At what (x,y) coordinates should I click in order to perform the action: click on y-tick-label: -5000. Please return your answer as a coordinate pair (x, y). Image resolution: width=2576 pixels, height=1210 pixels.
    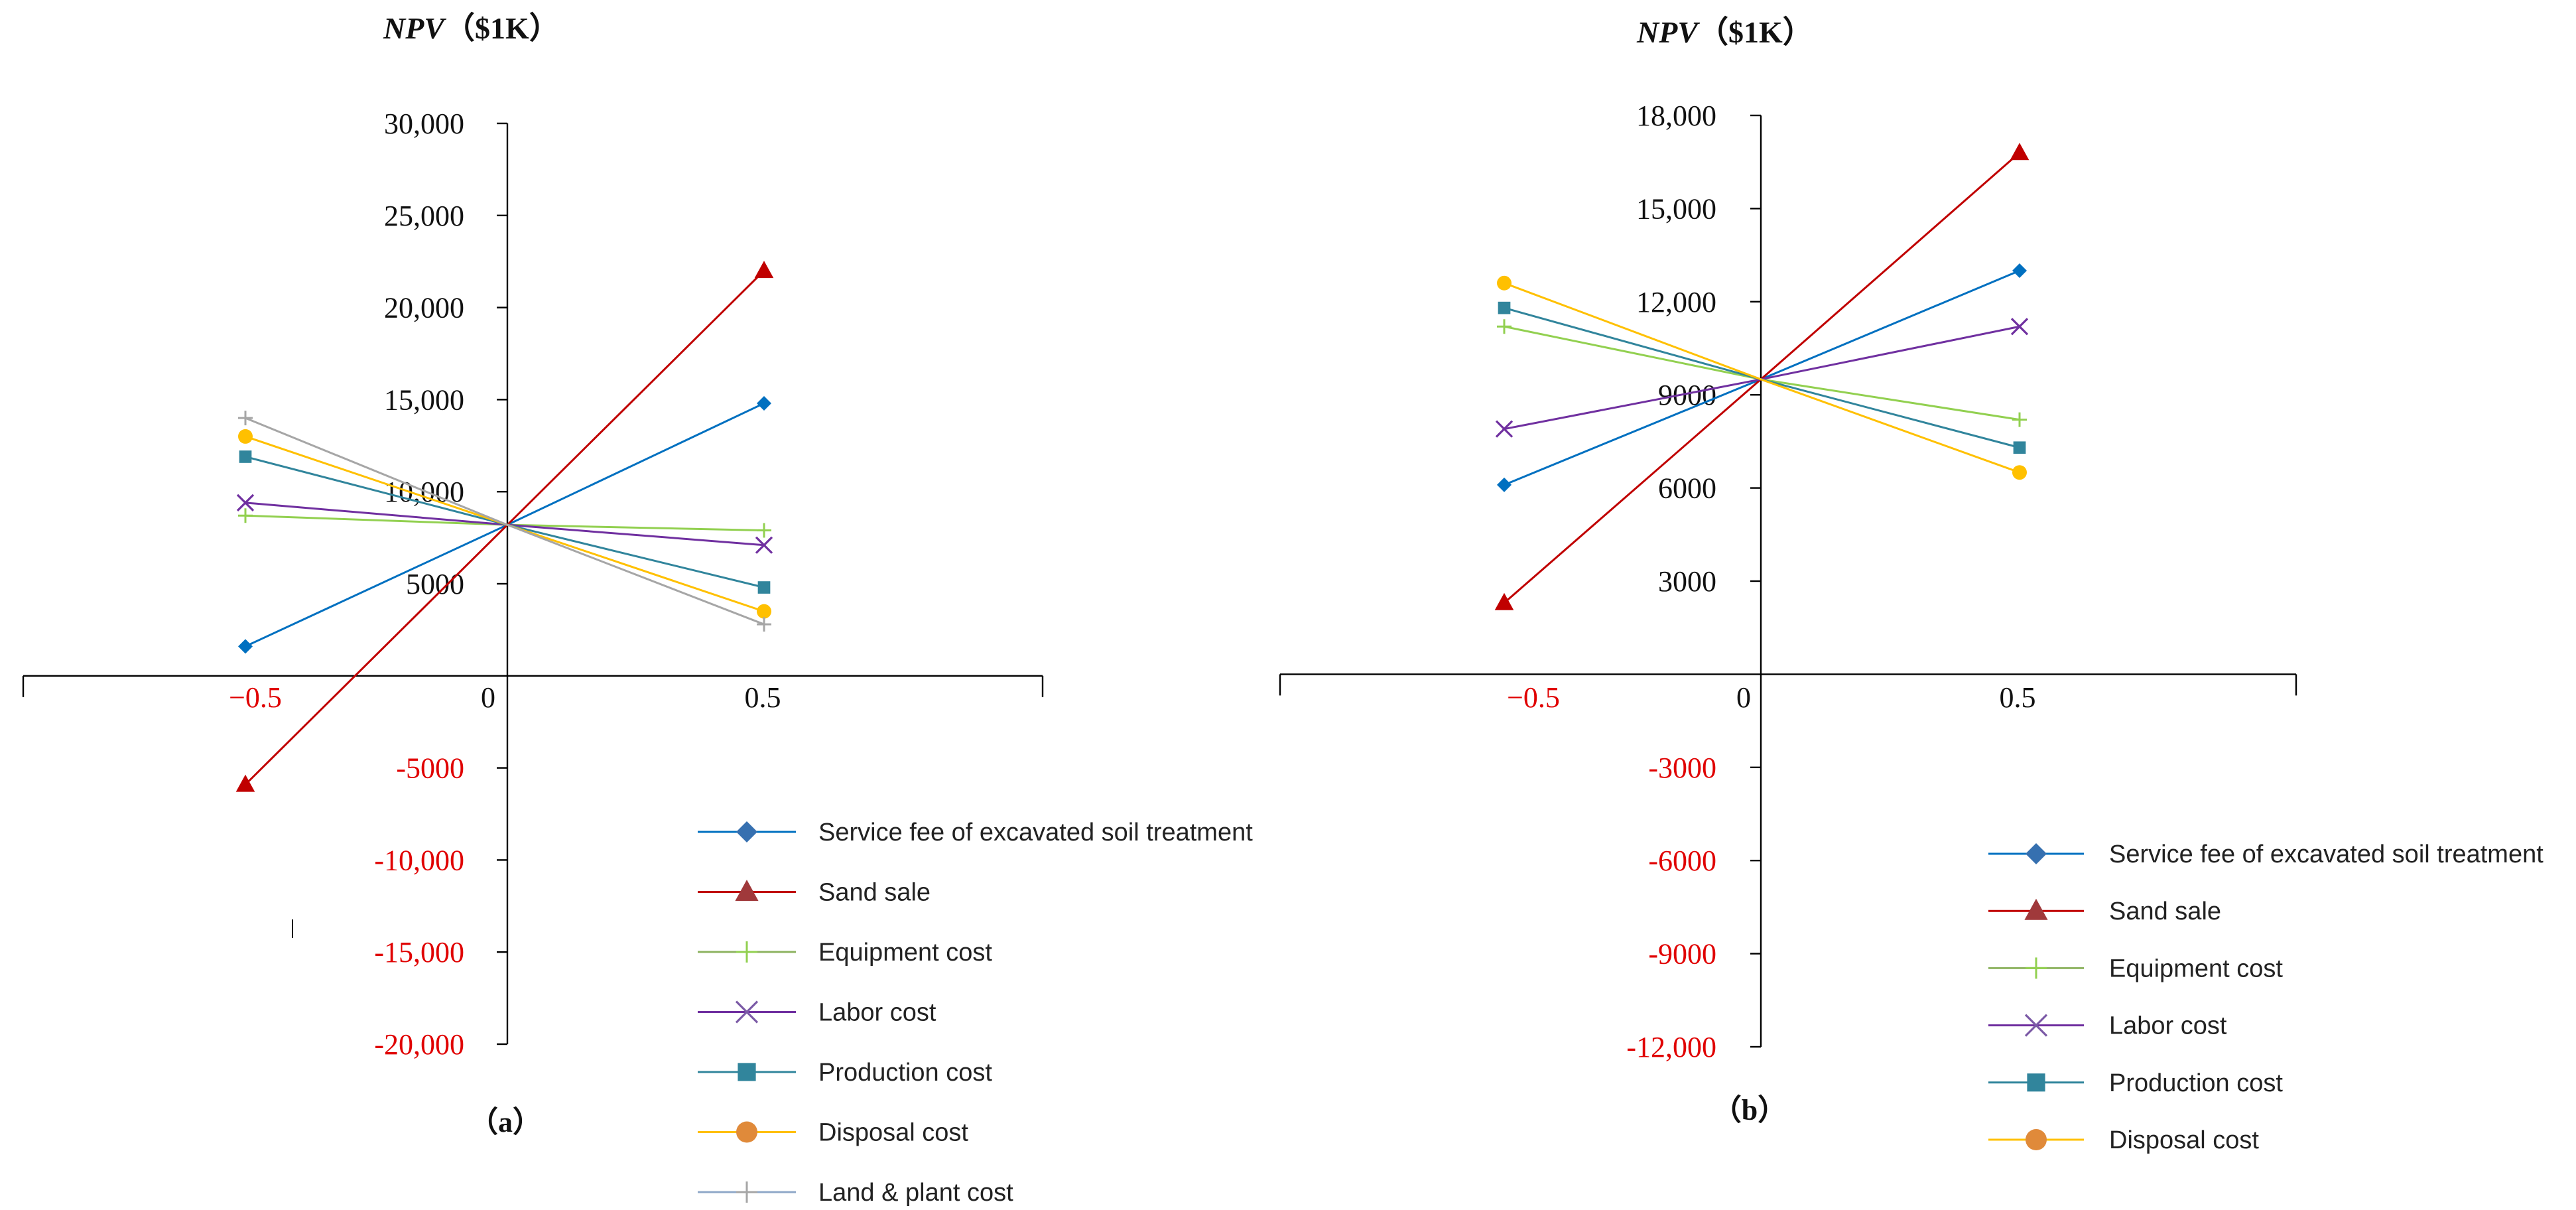
    Looking at the image, I should click on (430, 768).